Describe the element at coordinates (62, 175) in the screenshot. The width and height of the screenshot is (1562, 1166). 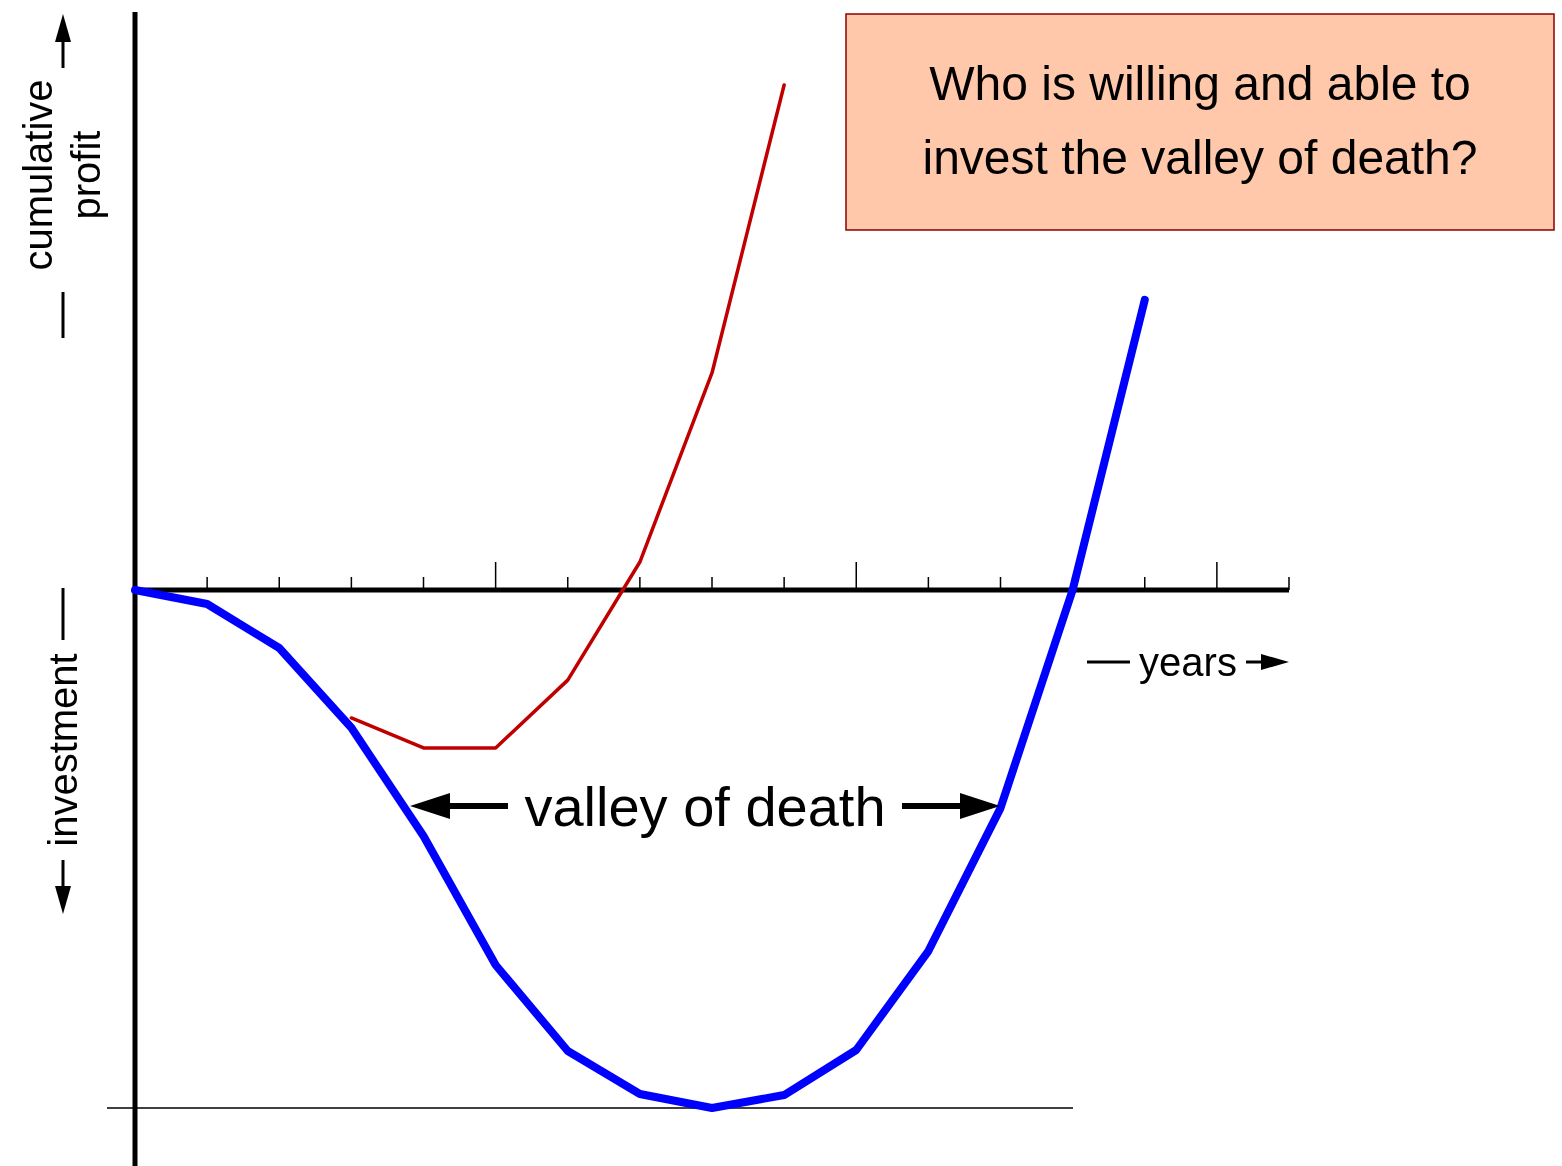
I see `y-axis-title: cumulative profit` at that location.